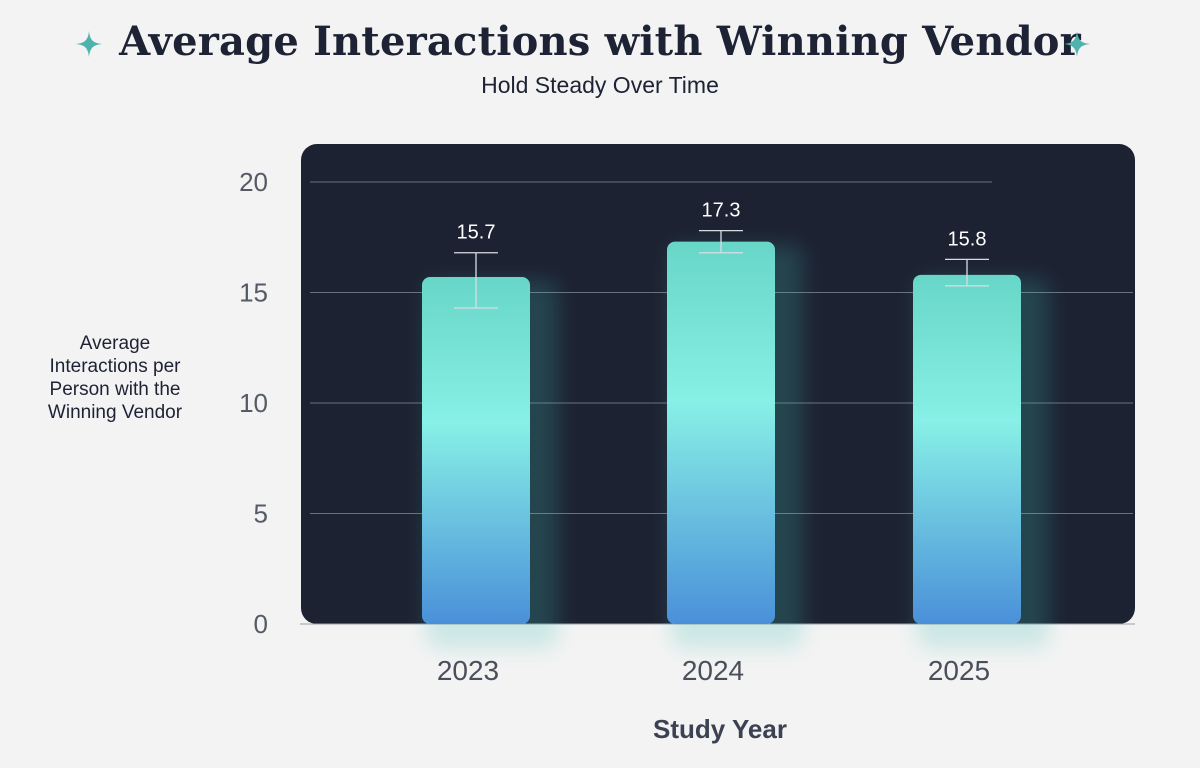 Image resolution: width=1200 pixels, height=768 pixels. Describe the element at coordinates (89, 44) in the screenshot. I see `left-sparkle-icon` at that location.